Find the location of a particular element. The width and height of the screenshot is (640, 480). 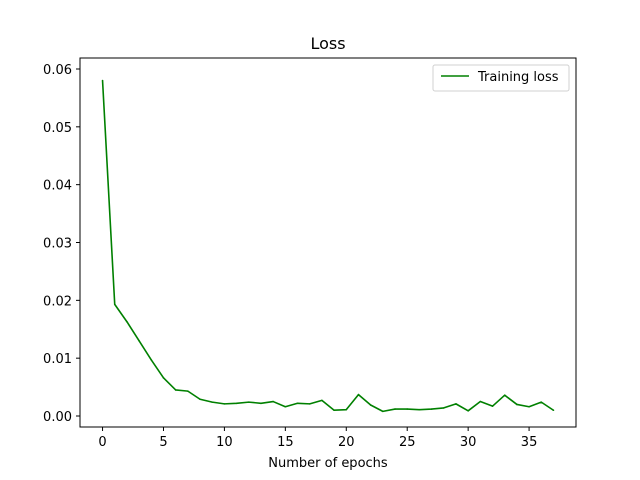

x-axis-label: Number of epochs is located at coordinates (328, 463).